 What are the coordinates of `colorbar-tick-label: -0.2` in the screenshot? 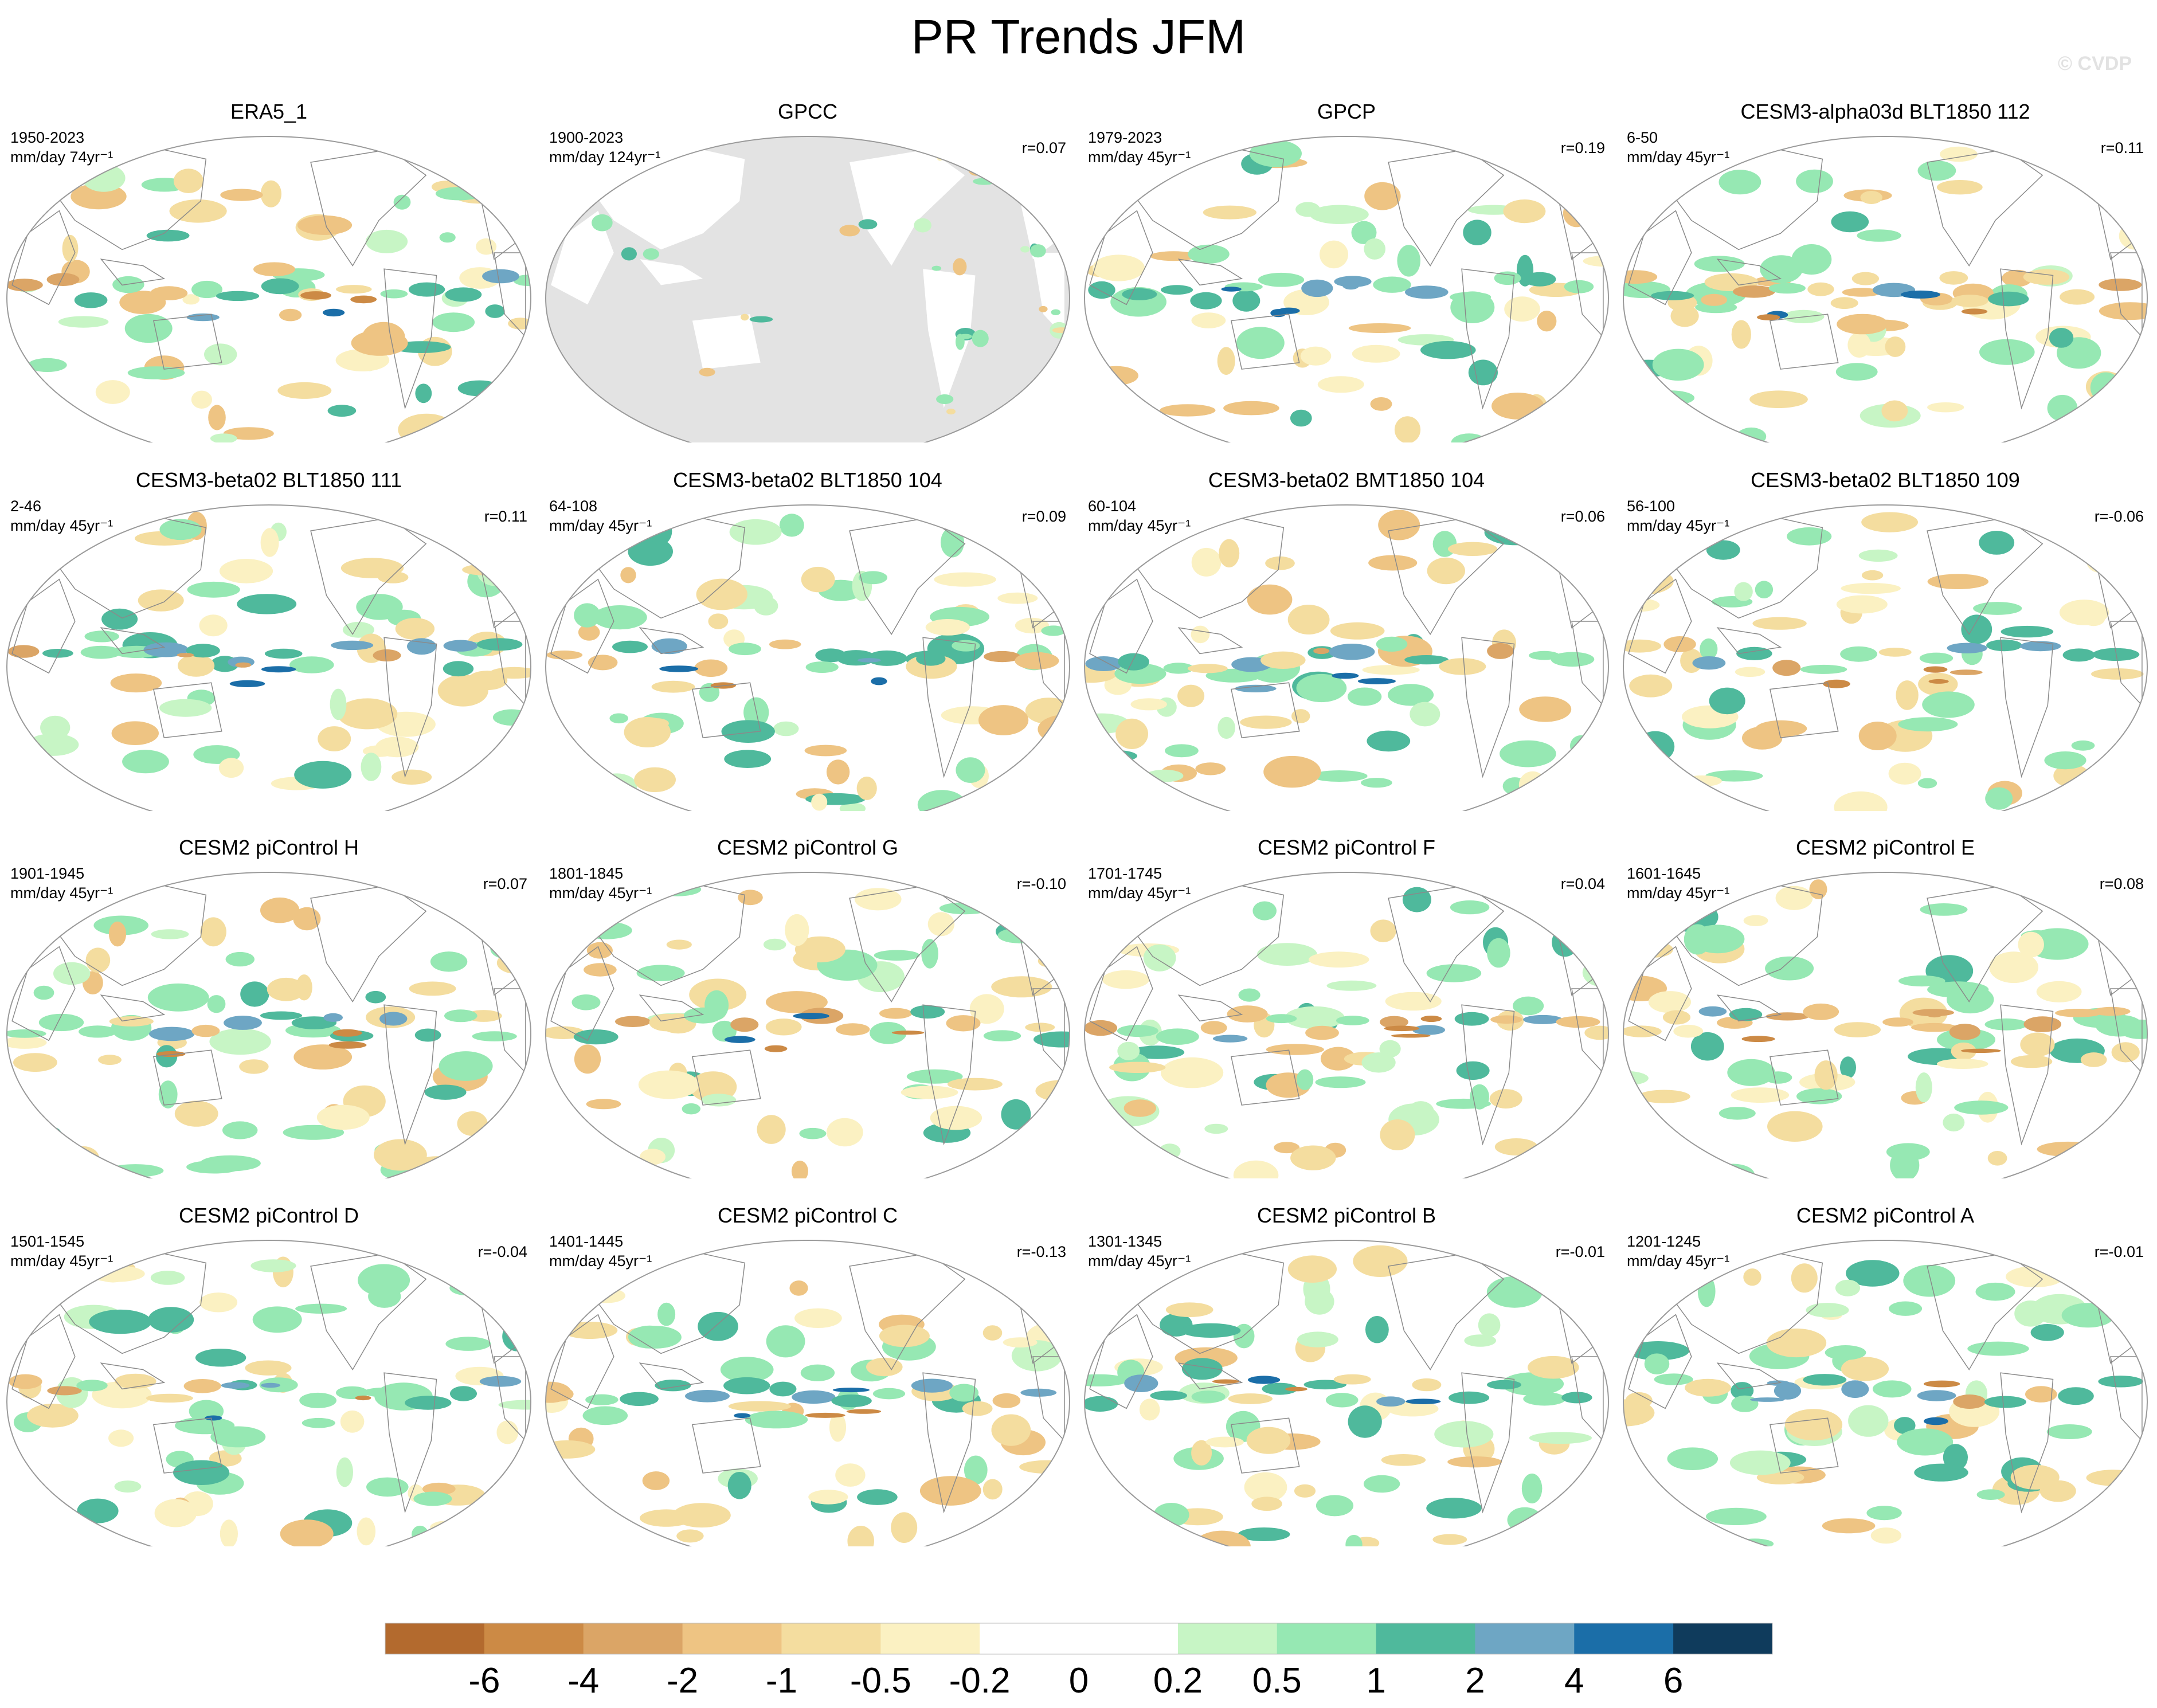 It's located at (980, 1681).